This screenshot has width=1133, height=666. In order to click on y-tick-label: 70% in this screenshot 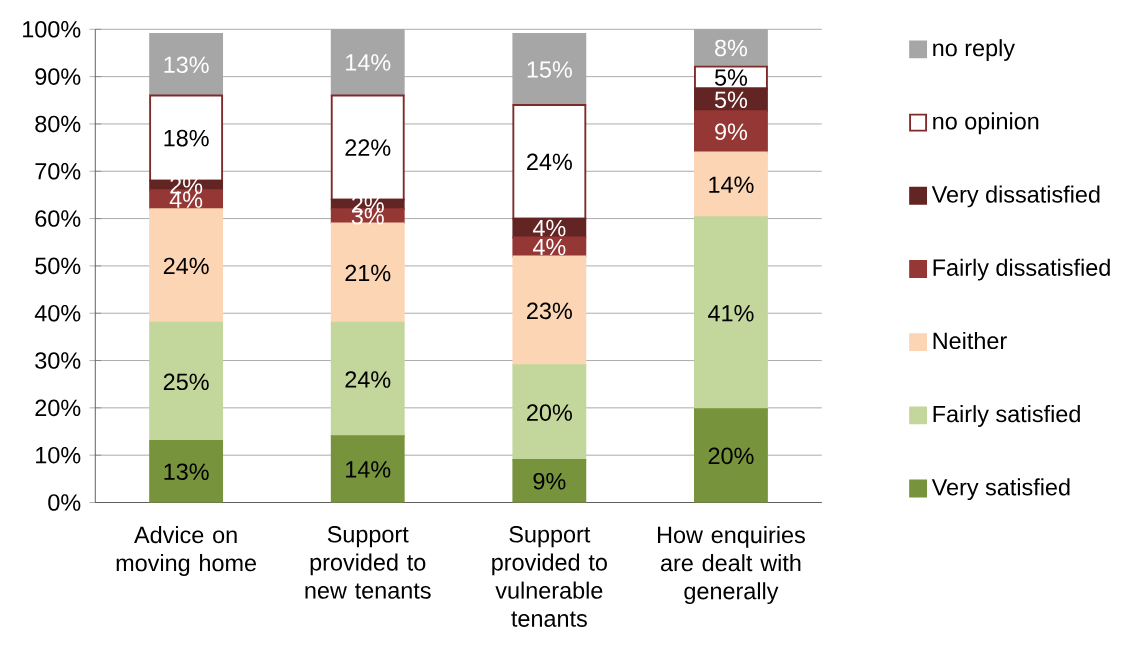, I will do `click(58, 171)`.